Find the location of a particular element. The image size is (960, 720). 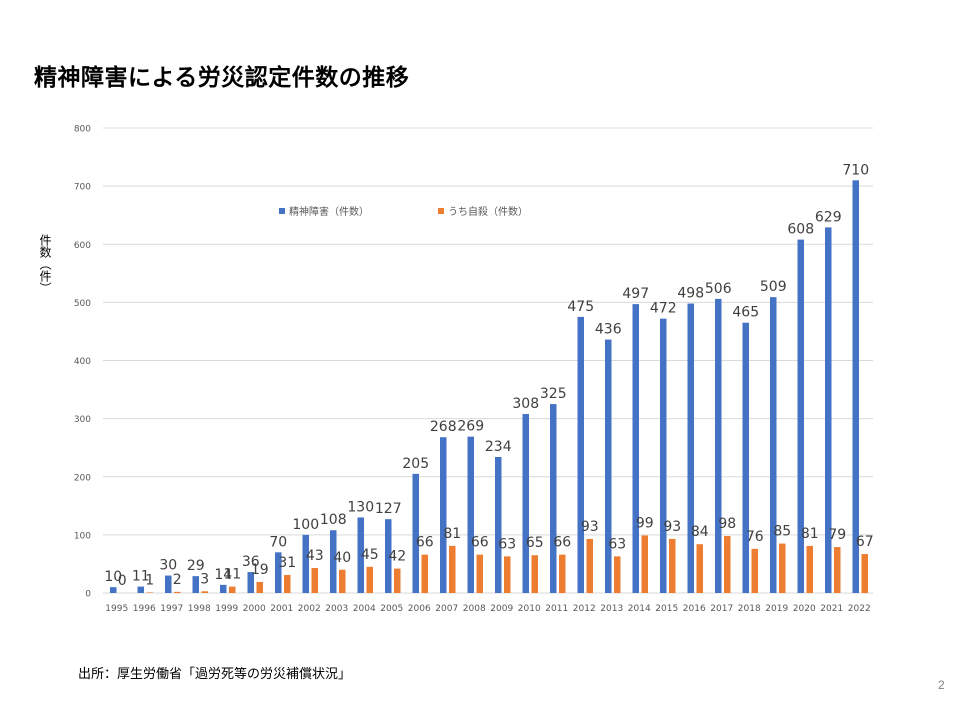

x-tick-label: 2017 is located at coordinates (721, 609).